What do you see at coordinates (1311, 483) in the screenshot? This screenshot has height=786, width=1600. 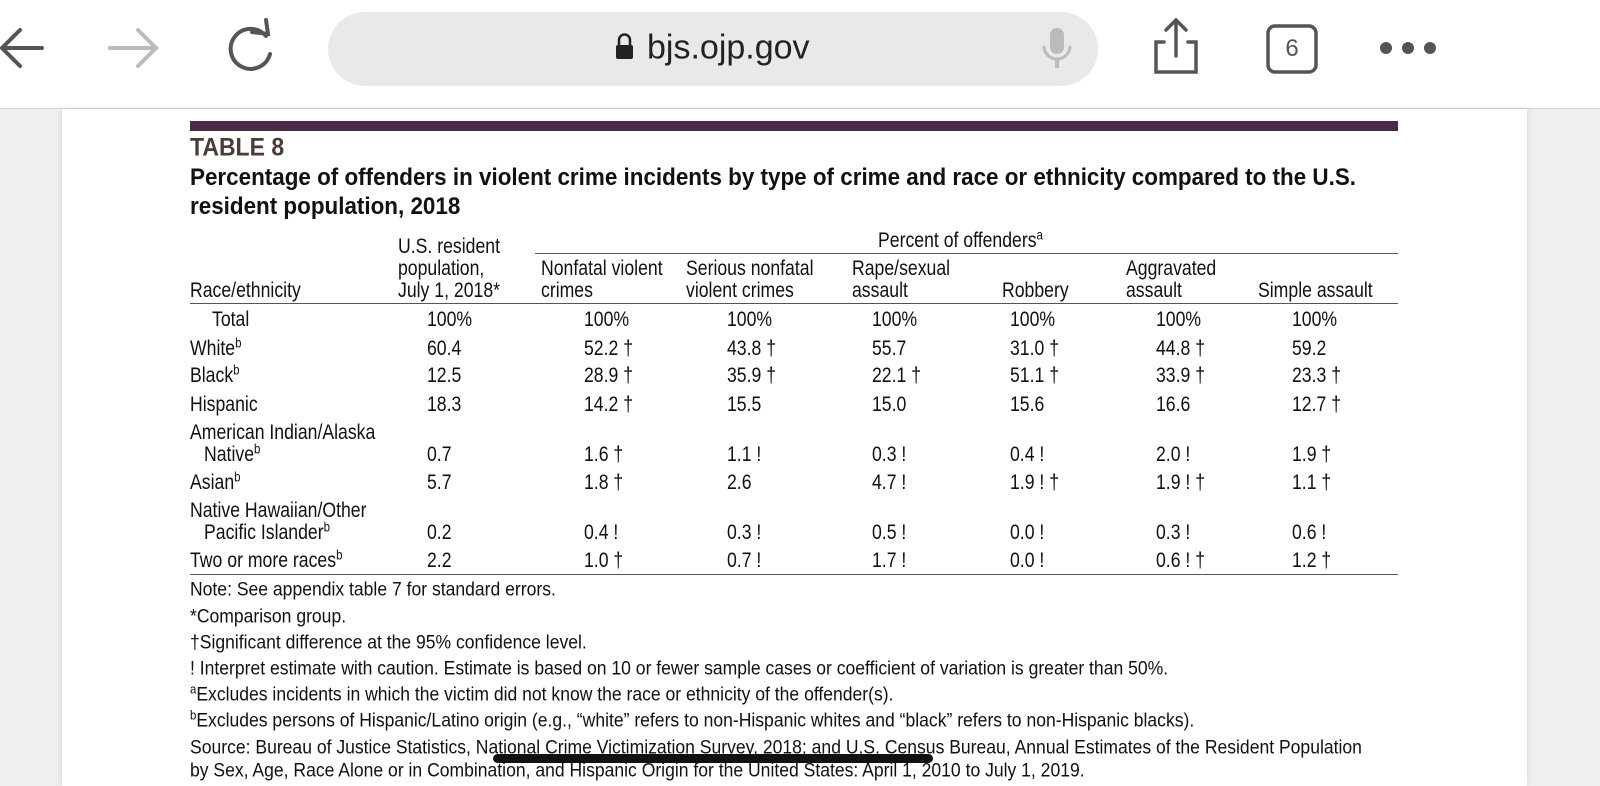 I see `cell: 1.1 †` at bounding box center [1311, 483].